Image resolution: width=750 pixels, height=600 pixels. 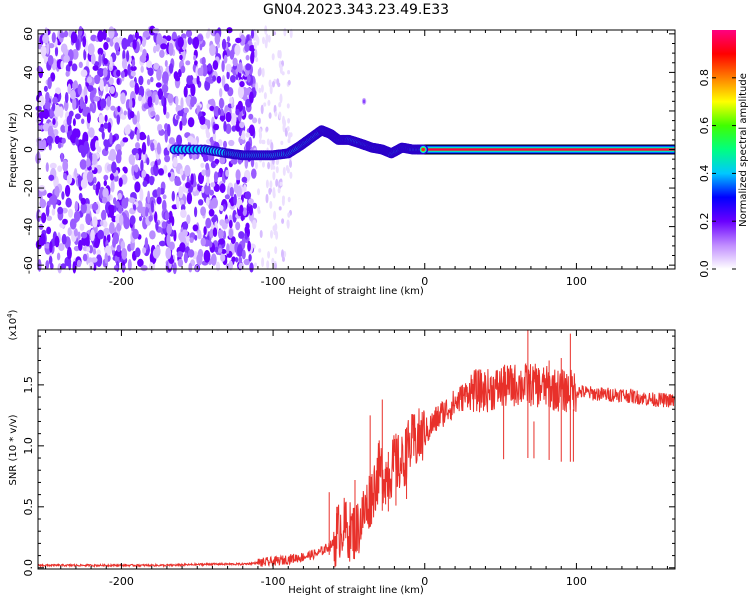 I want to click on colorbar-tick-label: 0.4, so click(x=704, y=174).